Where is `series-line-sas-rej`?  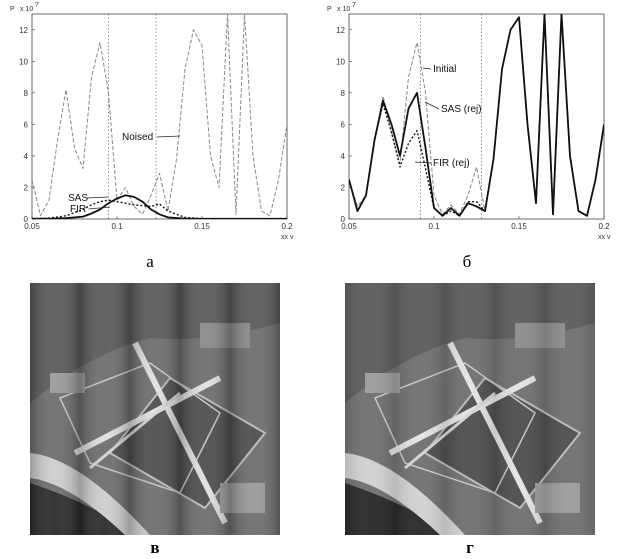
series-line-sas-rej is located at coordinates (476, 115).